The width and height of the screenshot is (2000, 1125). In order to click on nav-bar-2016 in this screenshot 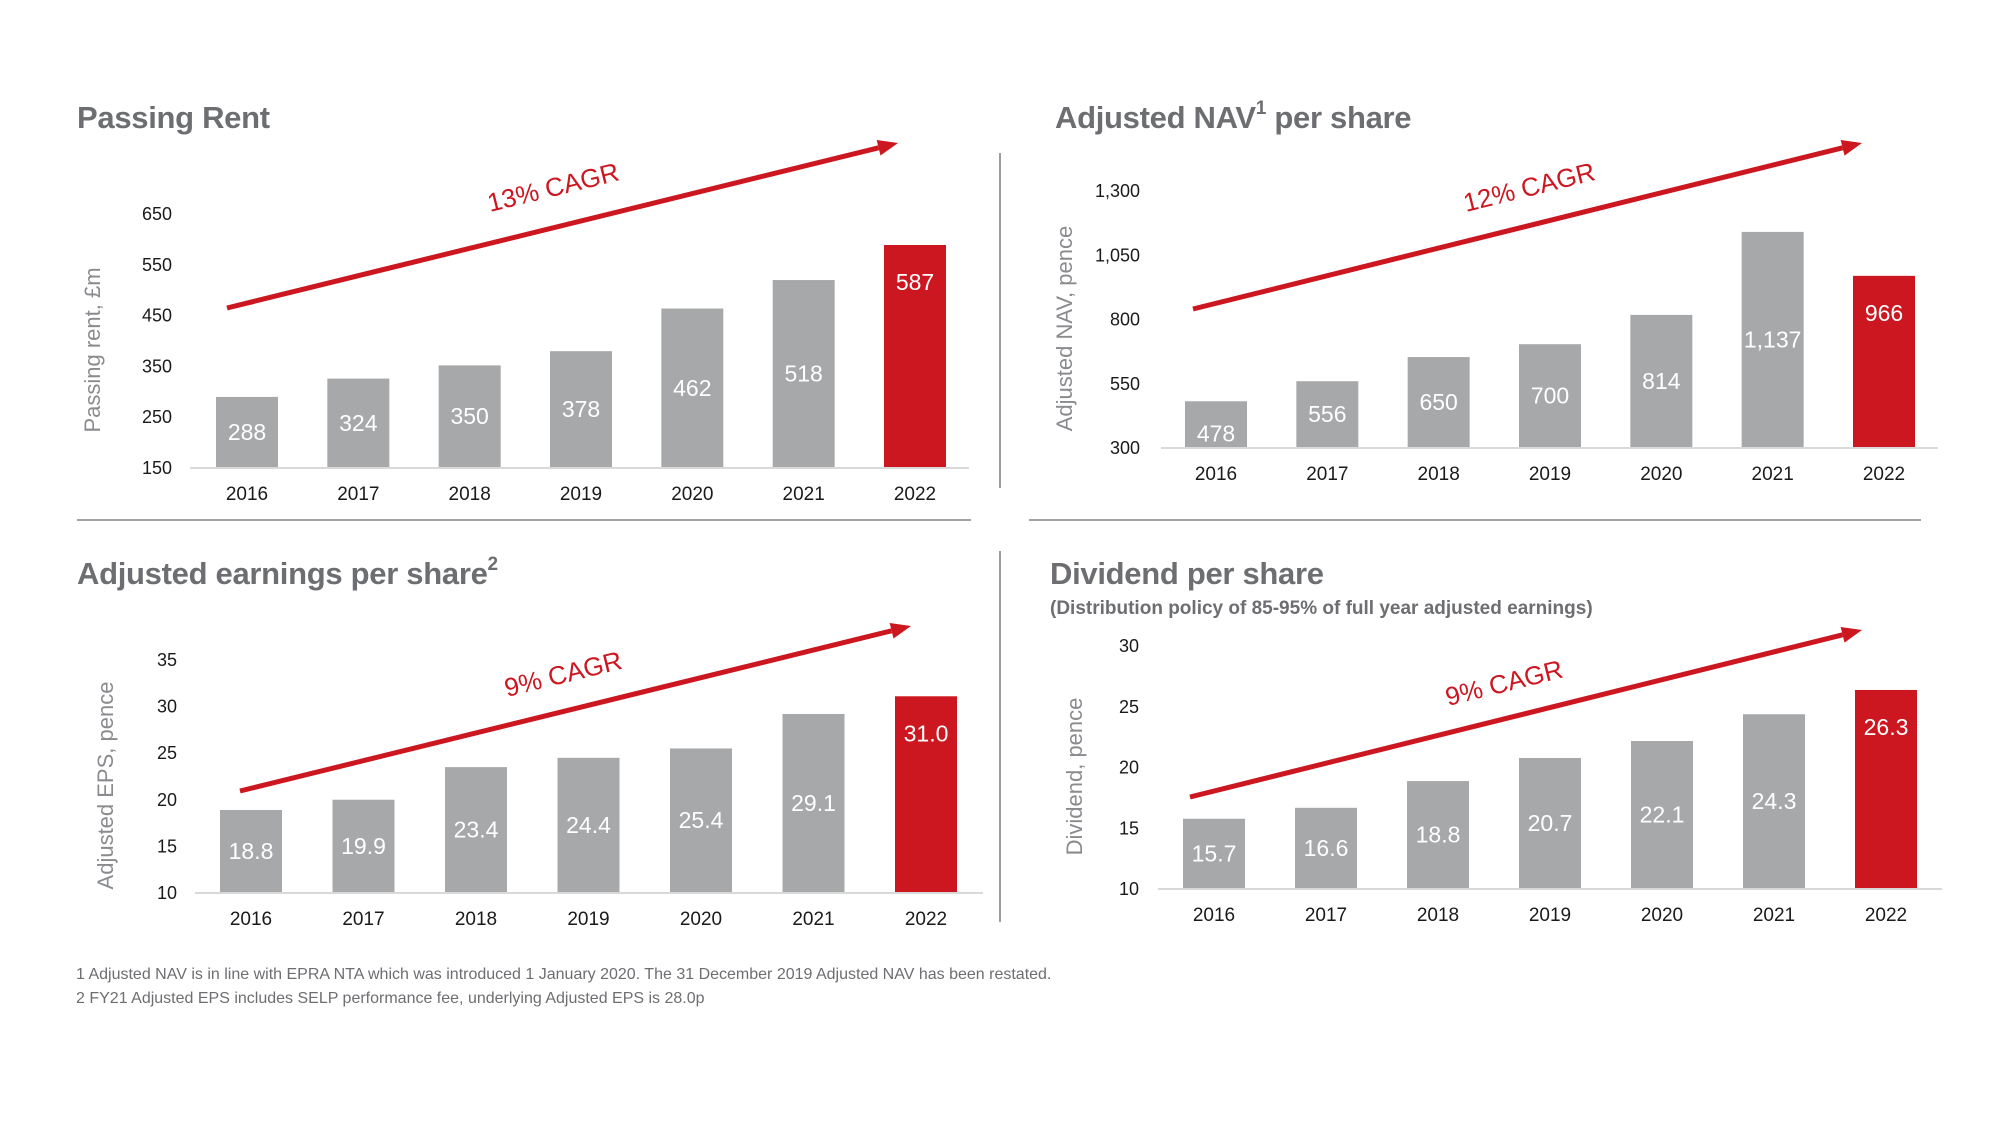, I will do `click(1216, 424)`.